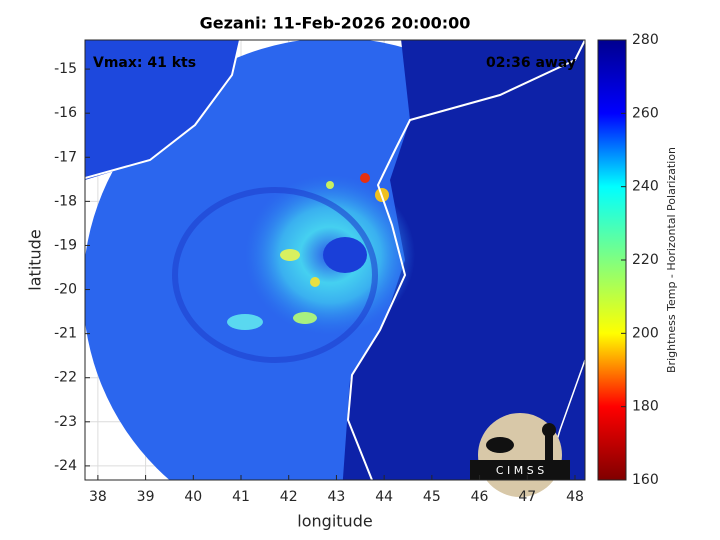 This screenshot has width=720, height=540. Describe the element at coordinates (384, 497) in the screenshot. I see `x-tick-label: 44` at that location.